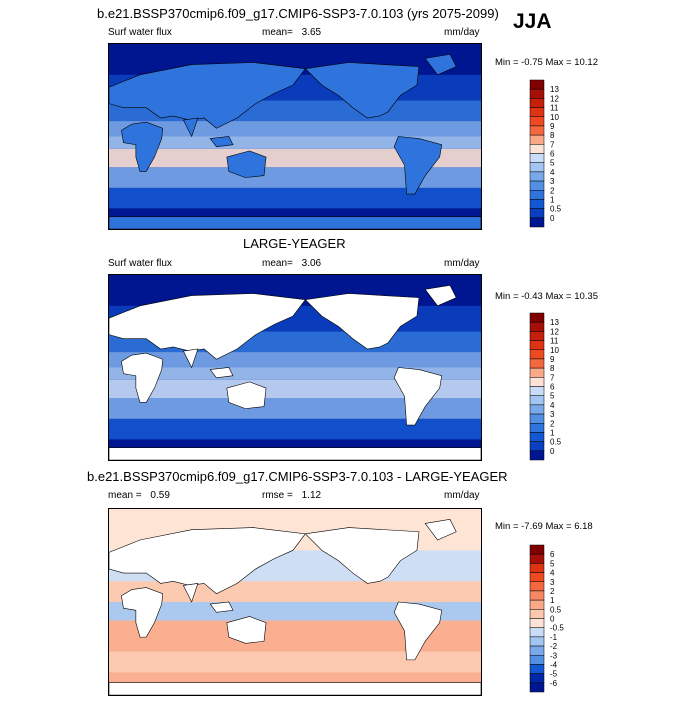 The image size is (700, 706). What do you see at coordinates (552, 591) in the screenshot?
I see `colorbar-tick-label: 2` at bounding box center [552, 591].